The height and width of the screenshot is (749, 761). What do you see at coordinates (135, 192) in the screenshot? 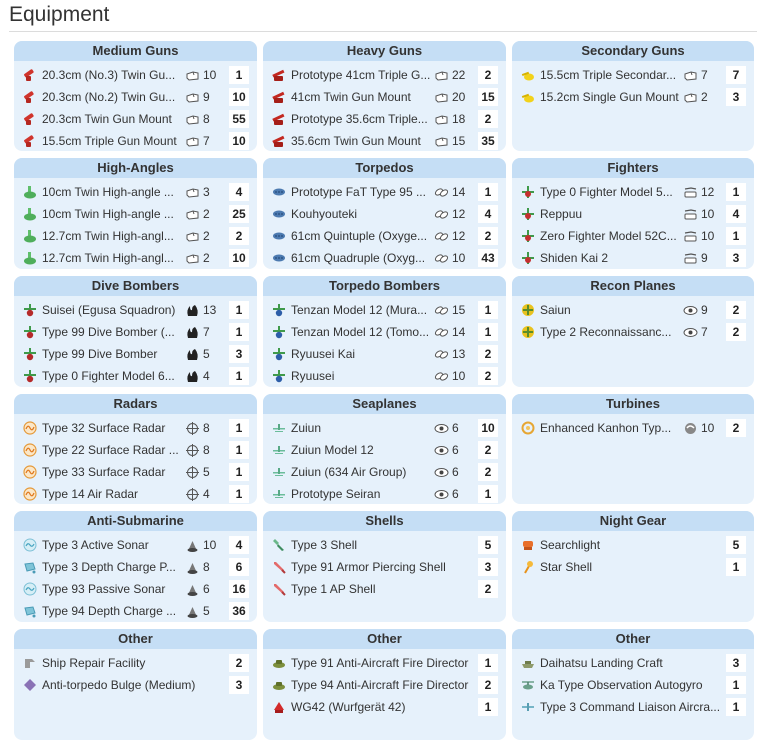
I see `equipment-row: 10cm Twin High-angle ... 3 4` at bounding box center [135, 192].